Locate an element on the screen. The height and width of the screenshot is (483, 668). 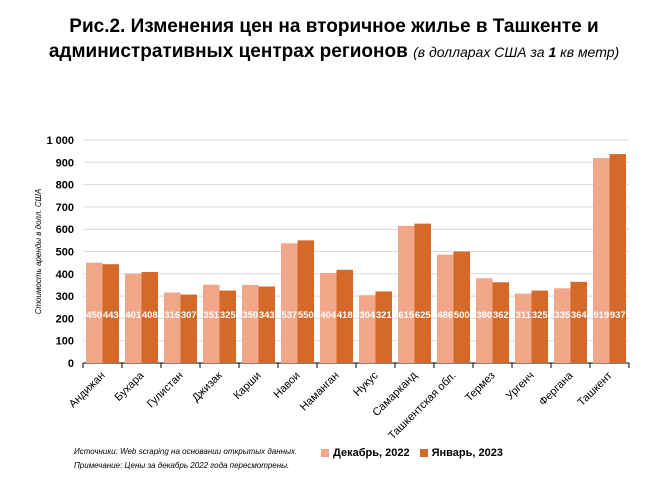
legend: Декабрь, 2022 Январь, 2023 is located at coordinates (417, 453).